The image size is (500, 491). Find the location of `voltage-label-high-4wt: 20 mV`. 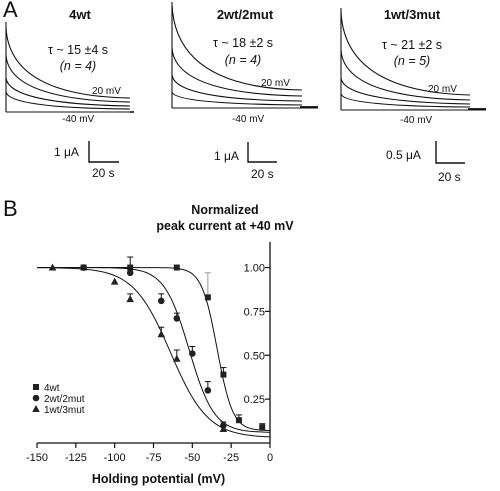

voltage-label-high-4wt: 20 mV is located at coordinates (106, 91).